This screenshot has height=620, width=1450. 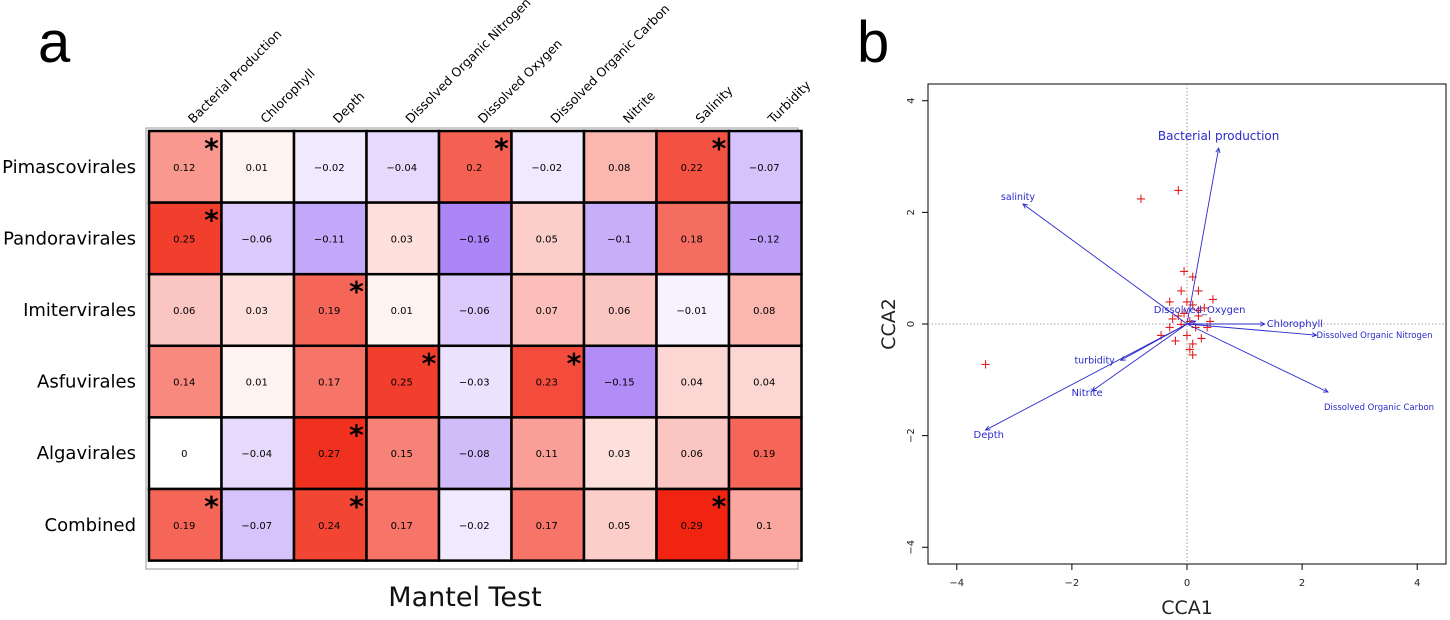 I want to click on panel-b-letter: b, so click(x=873, y=42).